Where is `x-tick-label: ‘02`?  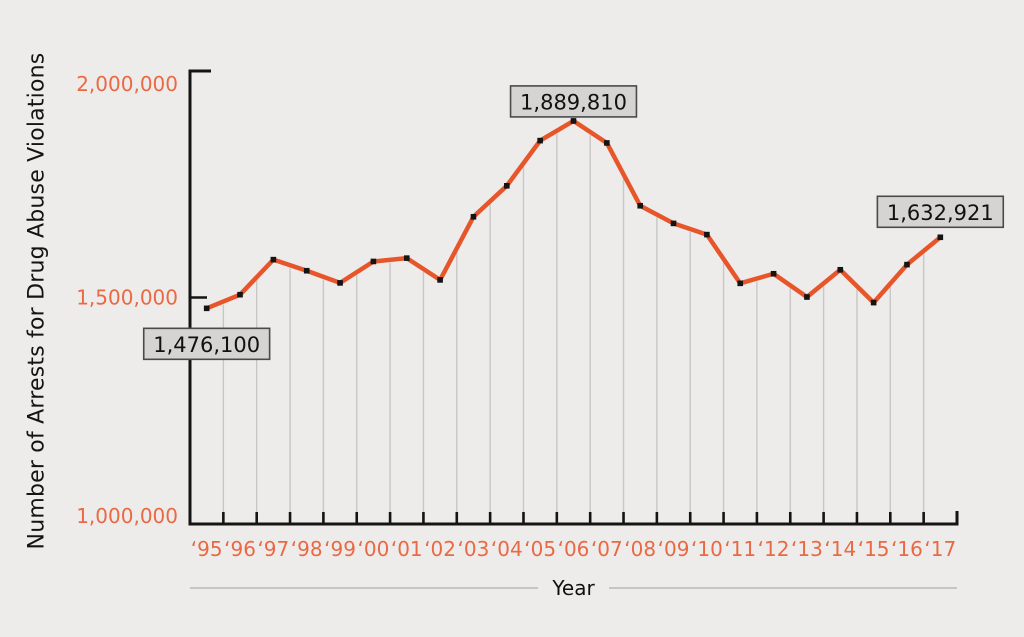
x-tick-label: ‘02 is located at coordinates (440, 549).